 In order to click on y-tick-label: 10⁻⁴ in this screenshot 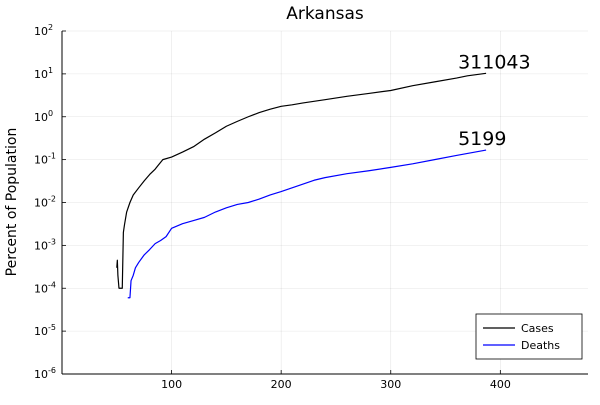, I will do `click(45, 287)`.